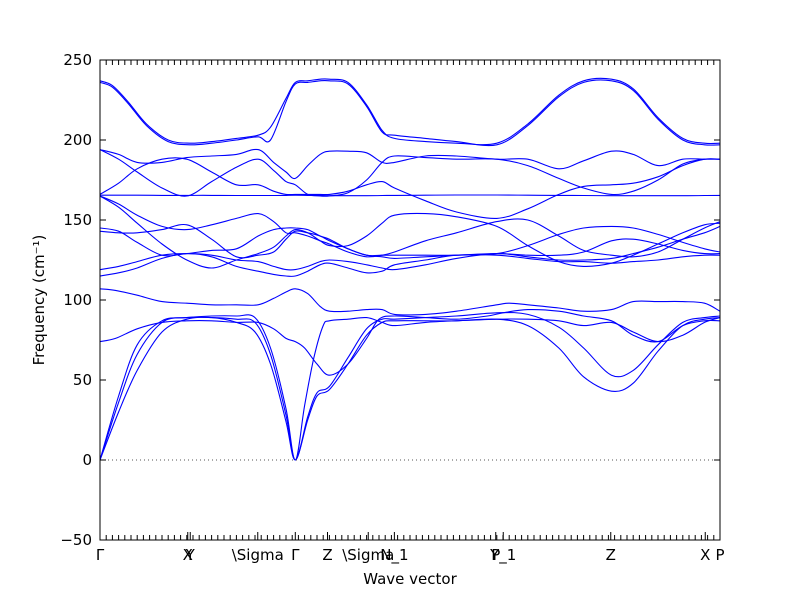 The width and height of the screenshot is (800, 600). I want to click on x-tick-label: Y, so click(190, 555).